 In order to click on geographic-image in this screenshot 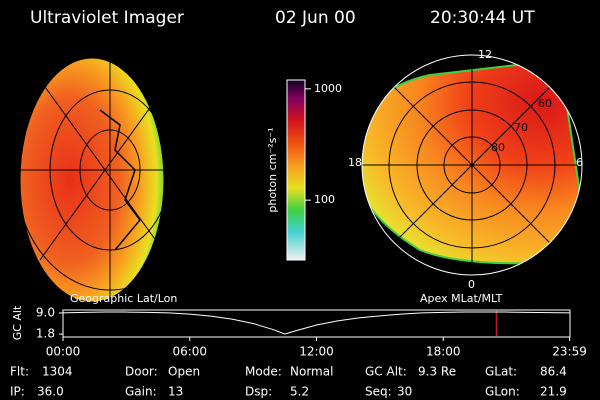, I will do `click(92, 180)`.